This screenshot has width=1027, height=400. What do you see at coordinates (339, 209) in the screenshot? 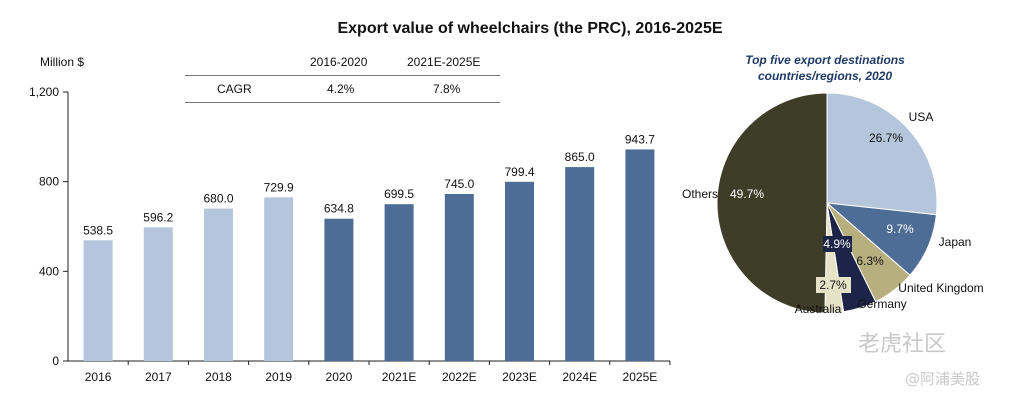
I see `bar-value-label: 634.8` at bounding box center [339, 209].